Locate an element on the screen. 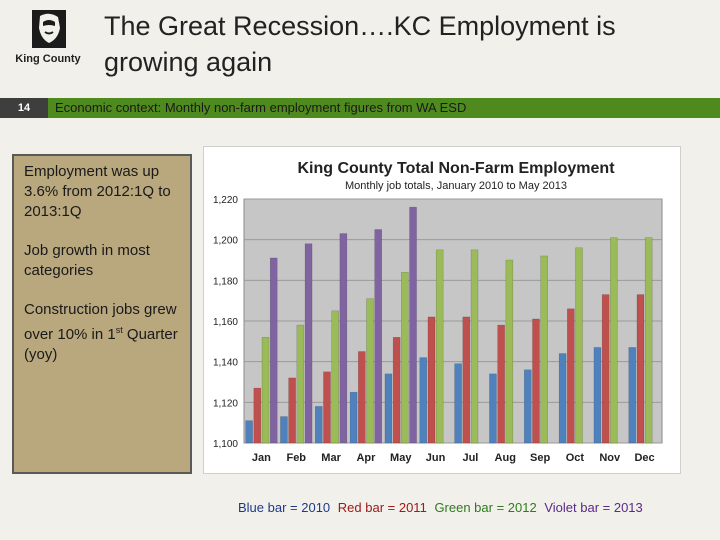 The image size is (720, 540). x-tick-label: Mar is located at coordinates (331, 458).